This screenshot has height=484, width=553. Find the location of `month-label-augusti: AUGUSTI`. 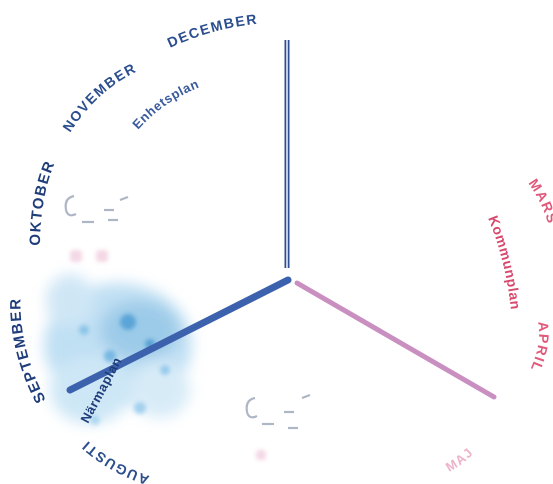

month-label-augusti: AUGUSTI is located at coordinates (114, 461).